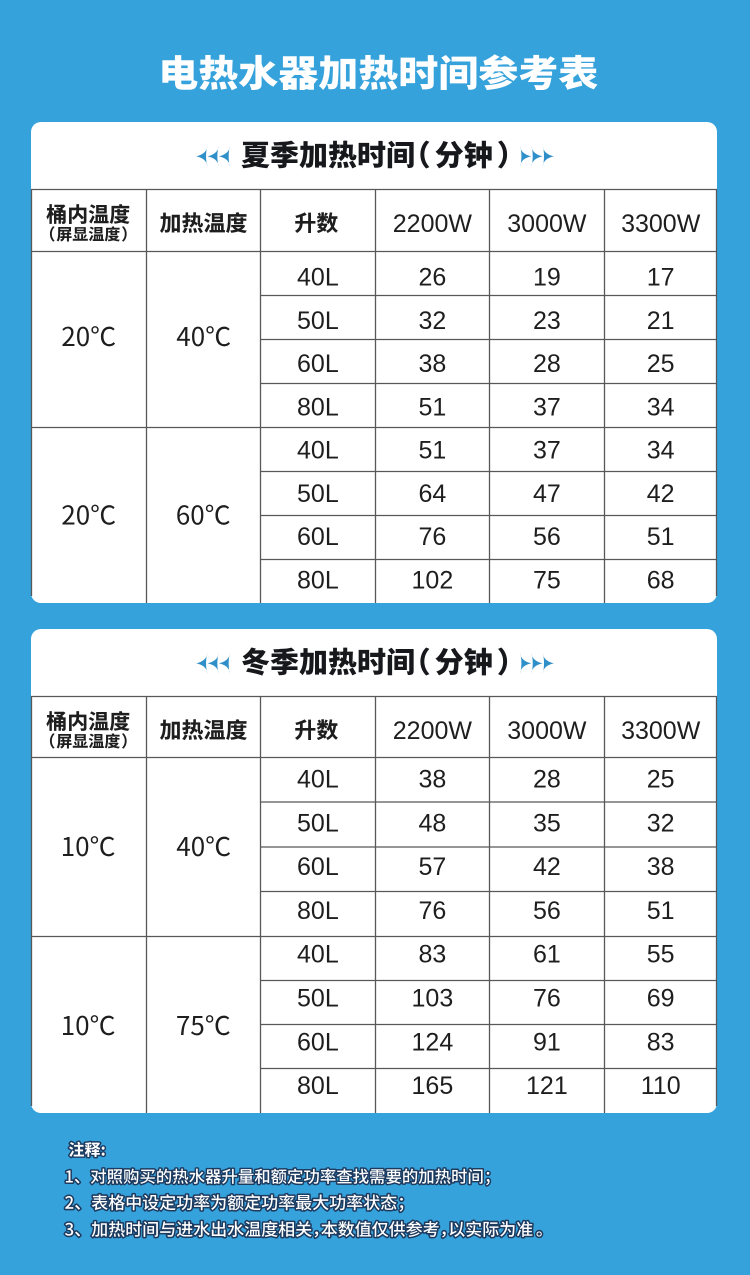  Describe the element at coordinates (661, 955) in the screenshot. I see `svg-text: 55` at that location.